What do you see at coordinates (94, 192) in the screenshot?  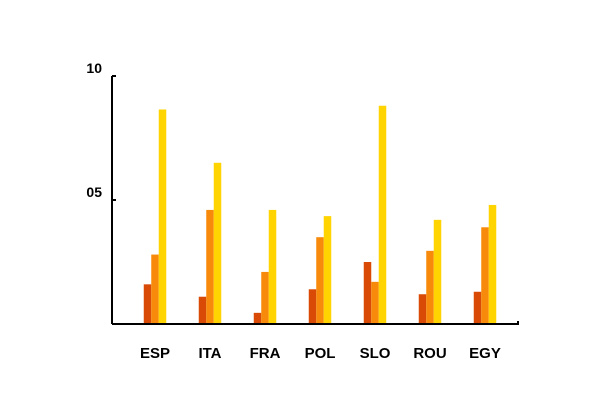 I see `y-tick-label-05: 05` at bounding box center [94, 192].